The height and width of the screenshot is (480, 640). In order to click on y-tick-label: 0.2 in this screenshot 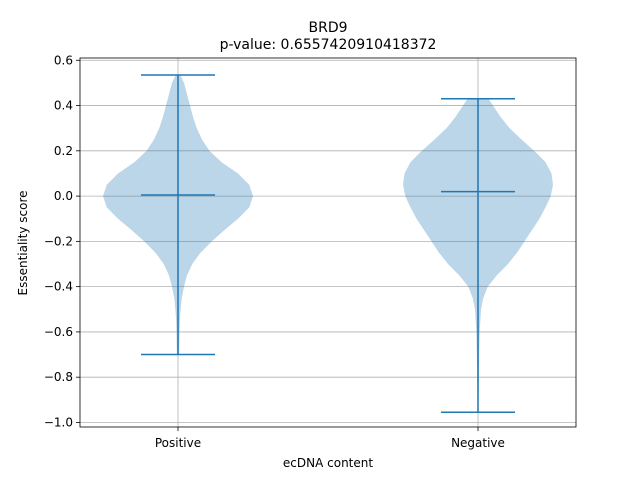, I will do `click(63, 151)`.